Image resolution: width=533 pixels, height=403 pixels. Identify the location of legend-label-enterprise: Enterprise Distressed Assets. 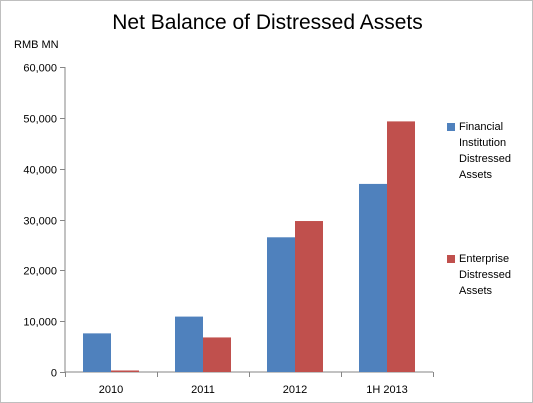
(485, 275).